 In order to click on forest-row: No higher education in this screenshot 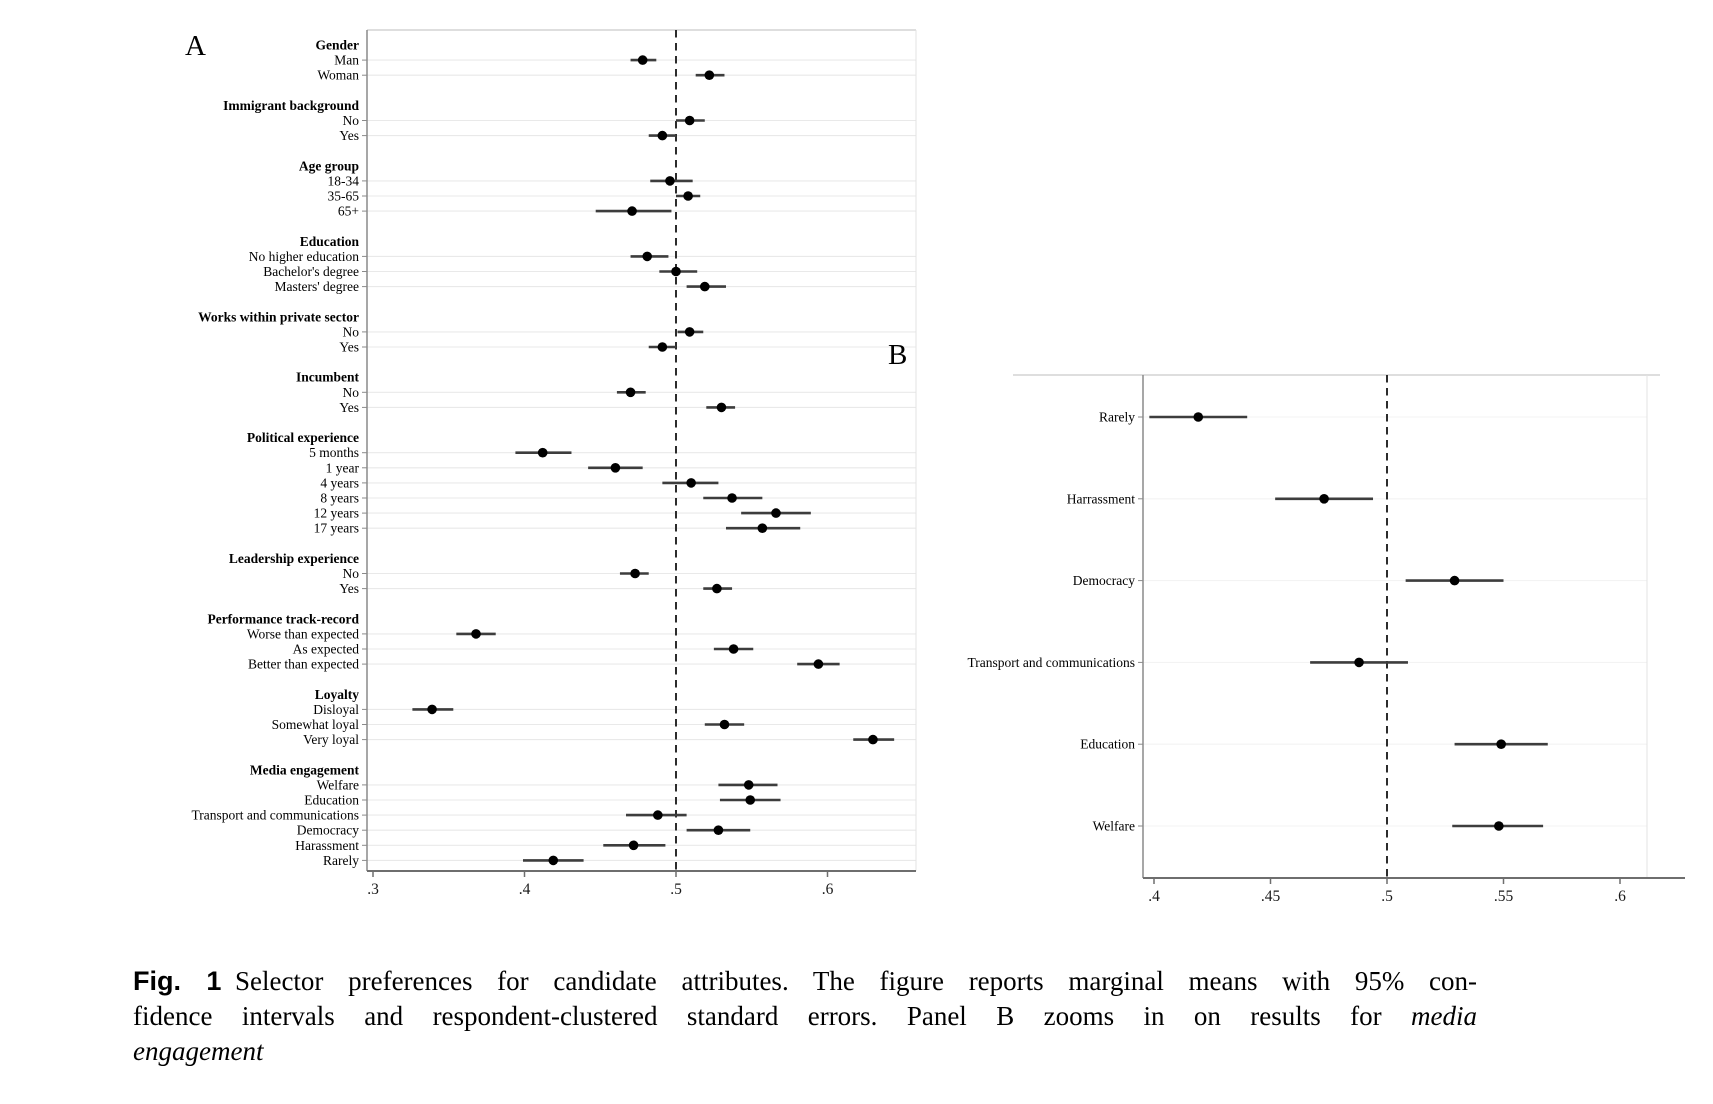, I will do `click(459, 256)`.